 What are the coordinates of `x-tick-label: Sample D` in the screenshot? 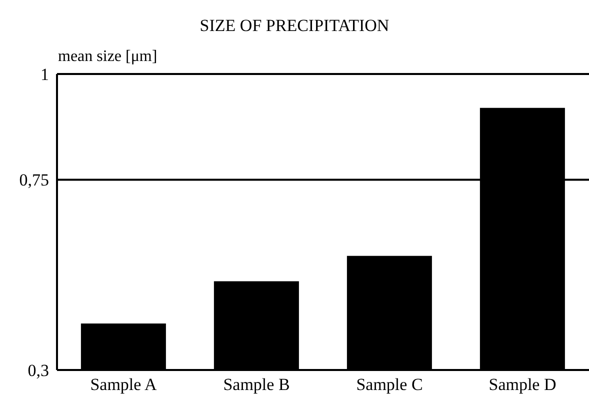 It's located at (522, 384).